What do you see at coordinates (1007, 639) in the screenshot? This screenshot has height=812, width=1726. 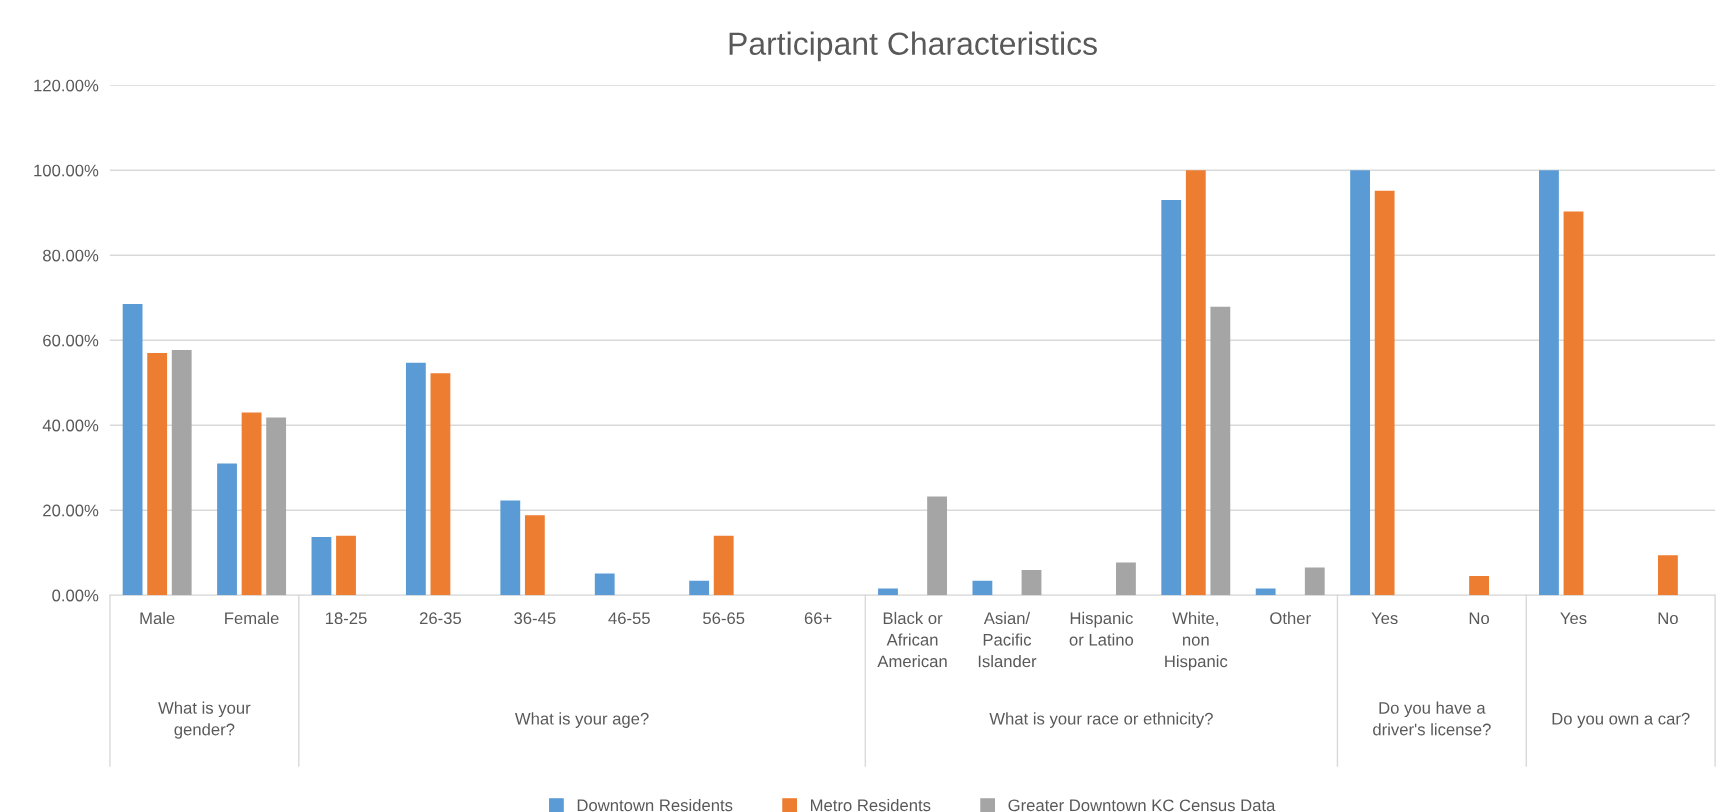 I see `x-tick-label: Asian/ Pacific Islander` at bounding box center [1007, 639].